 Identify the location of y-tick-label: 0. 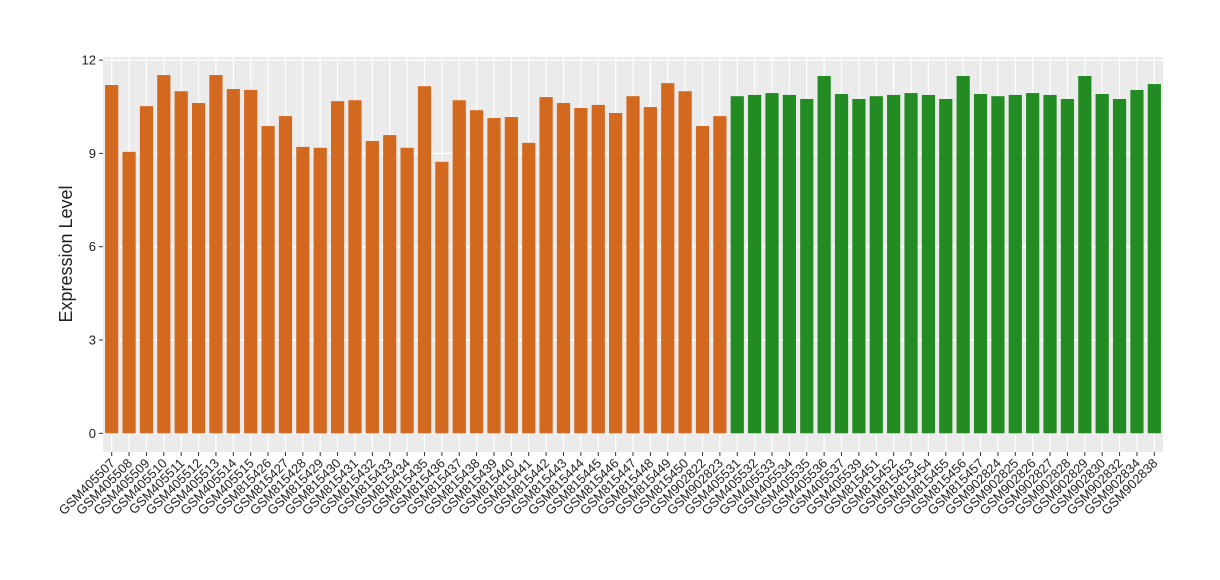
(92, 433).